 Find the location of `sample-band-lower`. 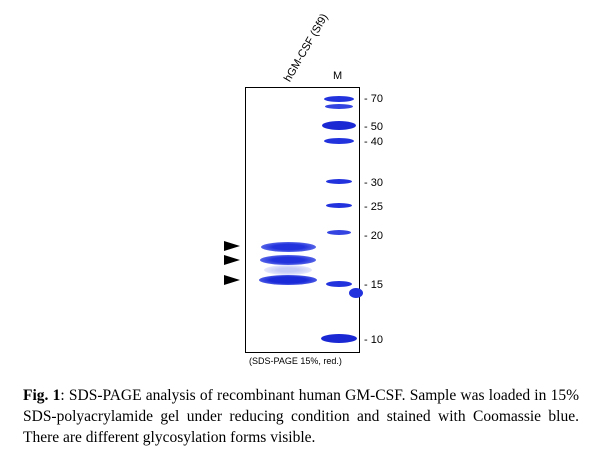

sample-band-lower is located at coordinates (288, 280).